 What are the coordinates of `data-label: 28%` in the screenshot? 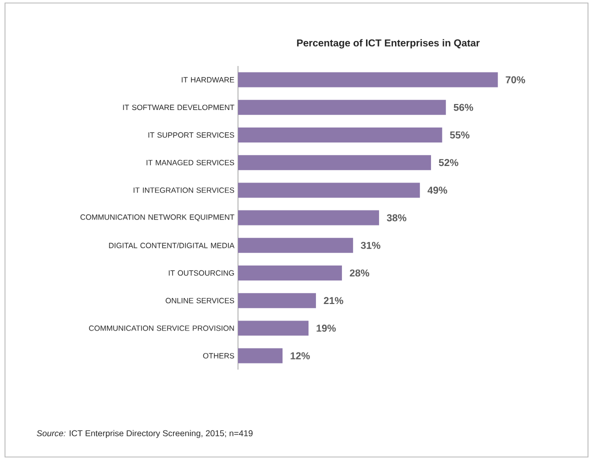 It's located at (360, 273).